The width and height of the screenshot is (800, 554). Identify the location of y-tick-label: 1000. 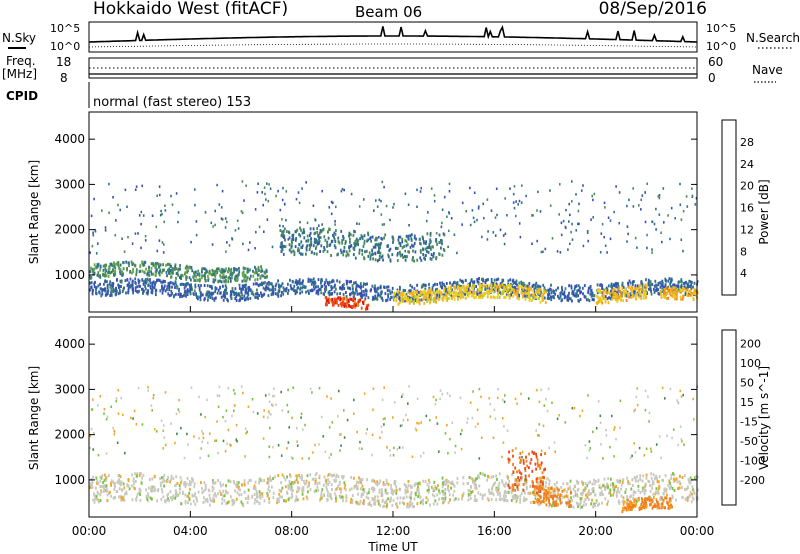
(69, 275).